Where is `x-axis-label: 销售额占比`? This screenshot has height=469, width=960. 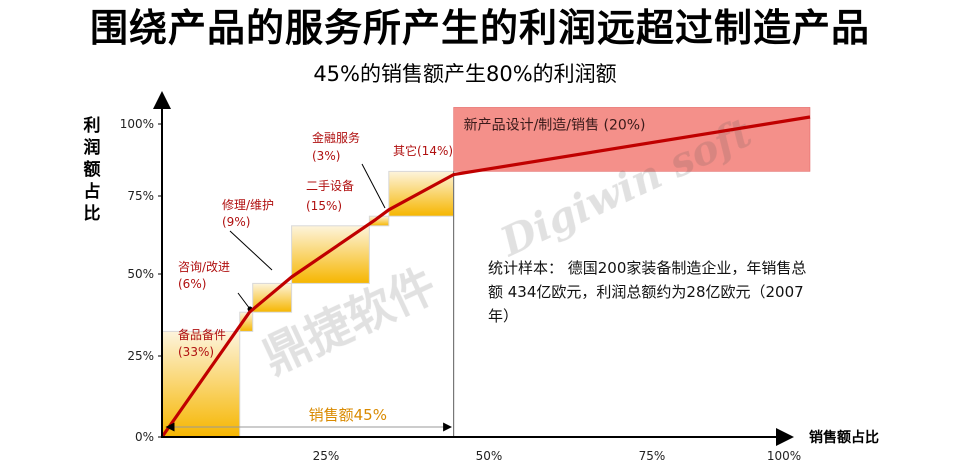
x-axis-label: 销售额占比 is located at coordinates (844, 437).